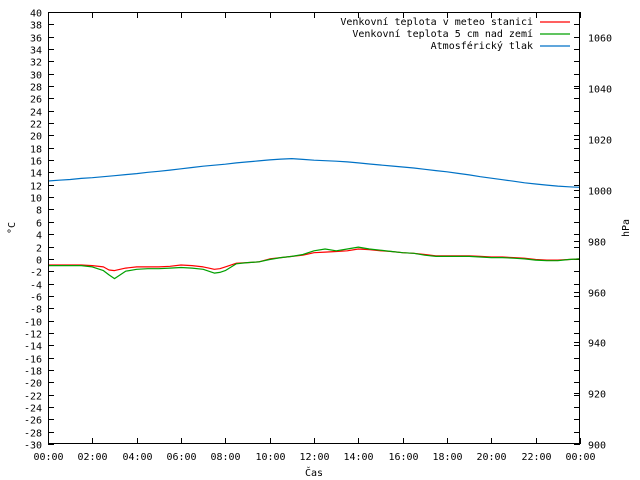  Describe the element at coordinates (358, 457) in the screenshot. I see `x-tick-label: 14:00` at that location.